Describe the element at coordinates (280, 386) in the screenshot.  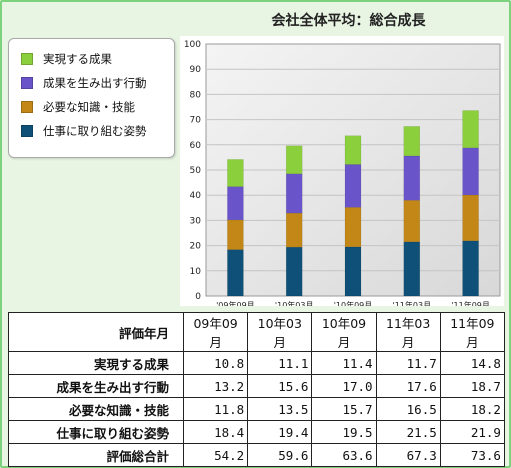
I see `table-cell: 15.6` at that location.